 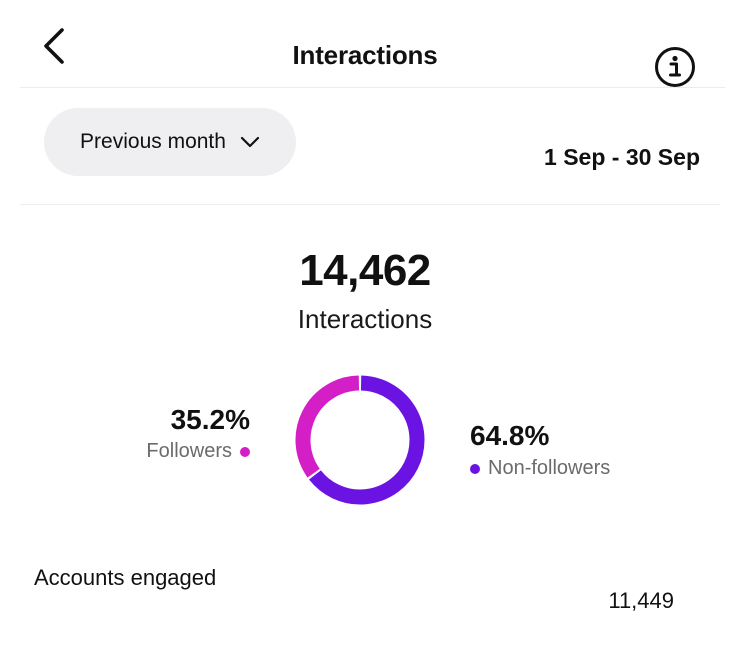 I want to click on chevron-down-icon, so click(x=250, y=142).